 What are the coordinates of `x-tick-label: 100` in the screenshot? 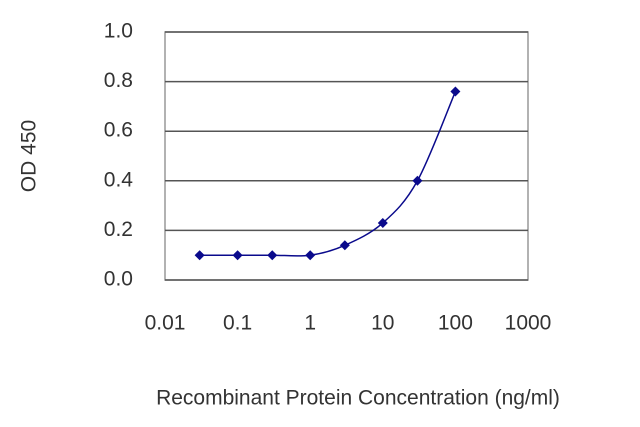 It's located at (455, 323).